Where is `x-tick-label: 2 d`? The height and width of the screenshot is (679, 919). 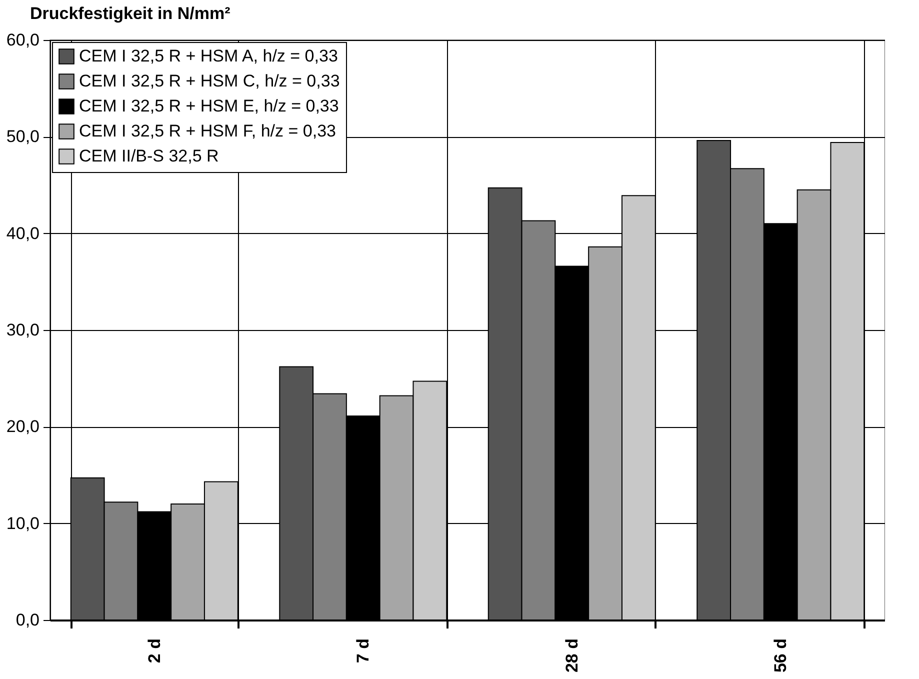
x-tick-label: 2 d is located at coordinates (154, 651).